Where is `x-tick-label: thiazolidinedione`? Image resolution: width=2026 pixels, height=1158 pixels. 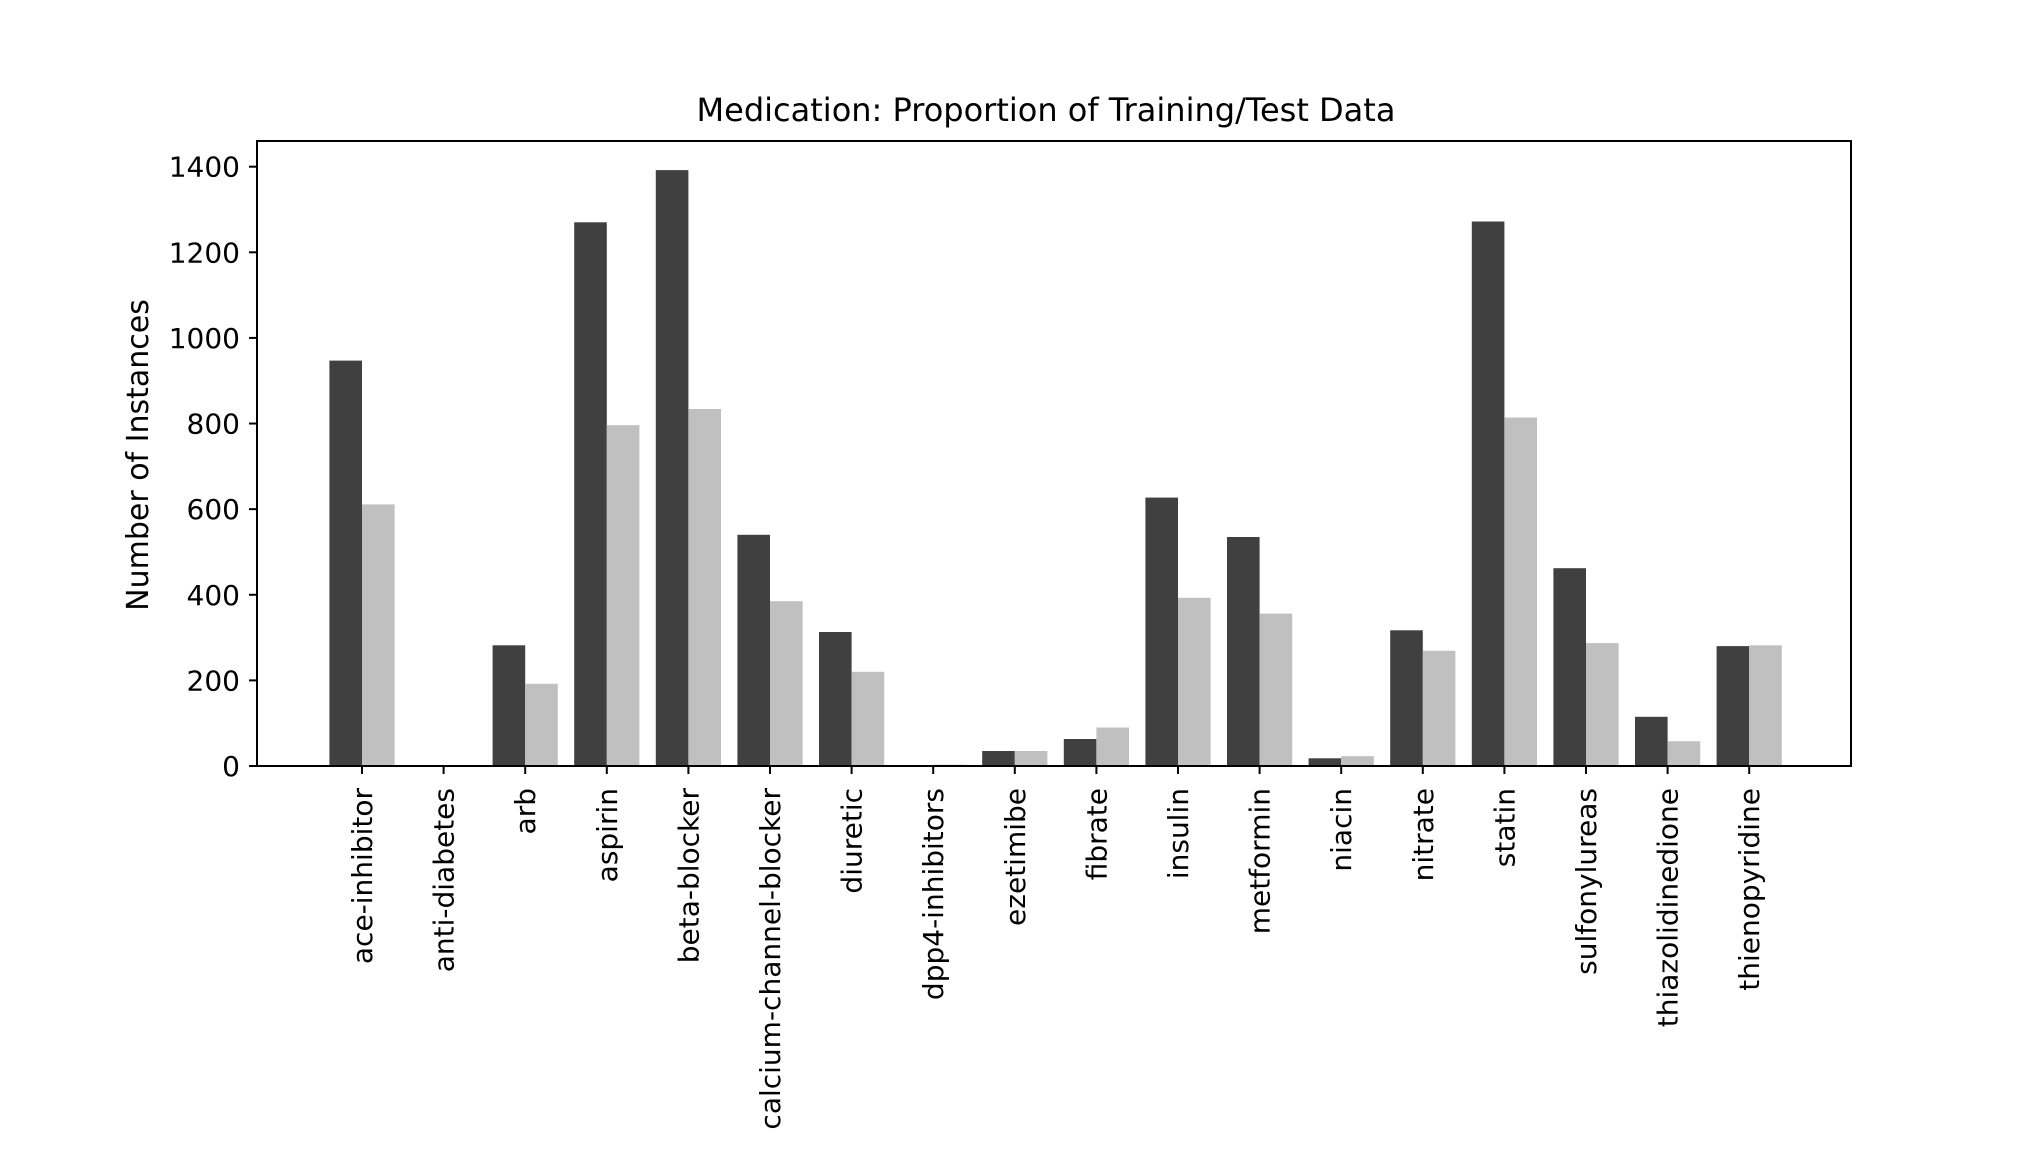 x-tick-label: thiazolidinedione is located at coordinates (1668, 907).